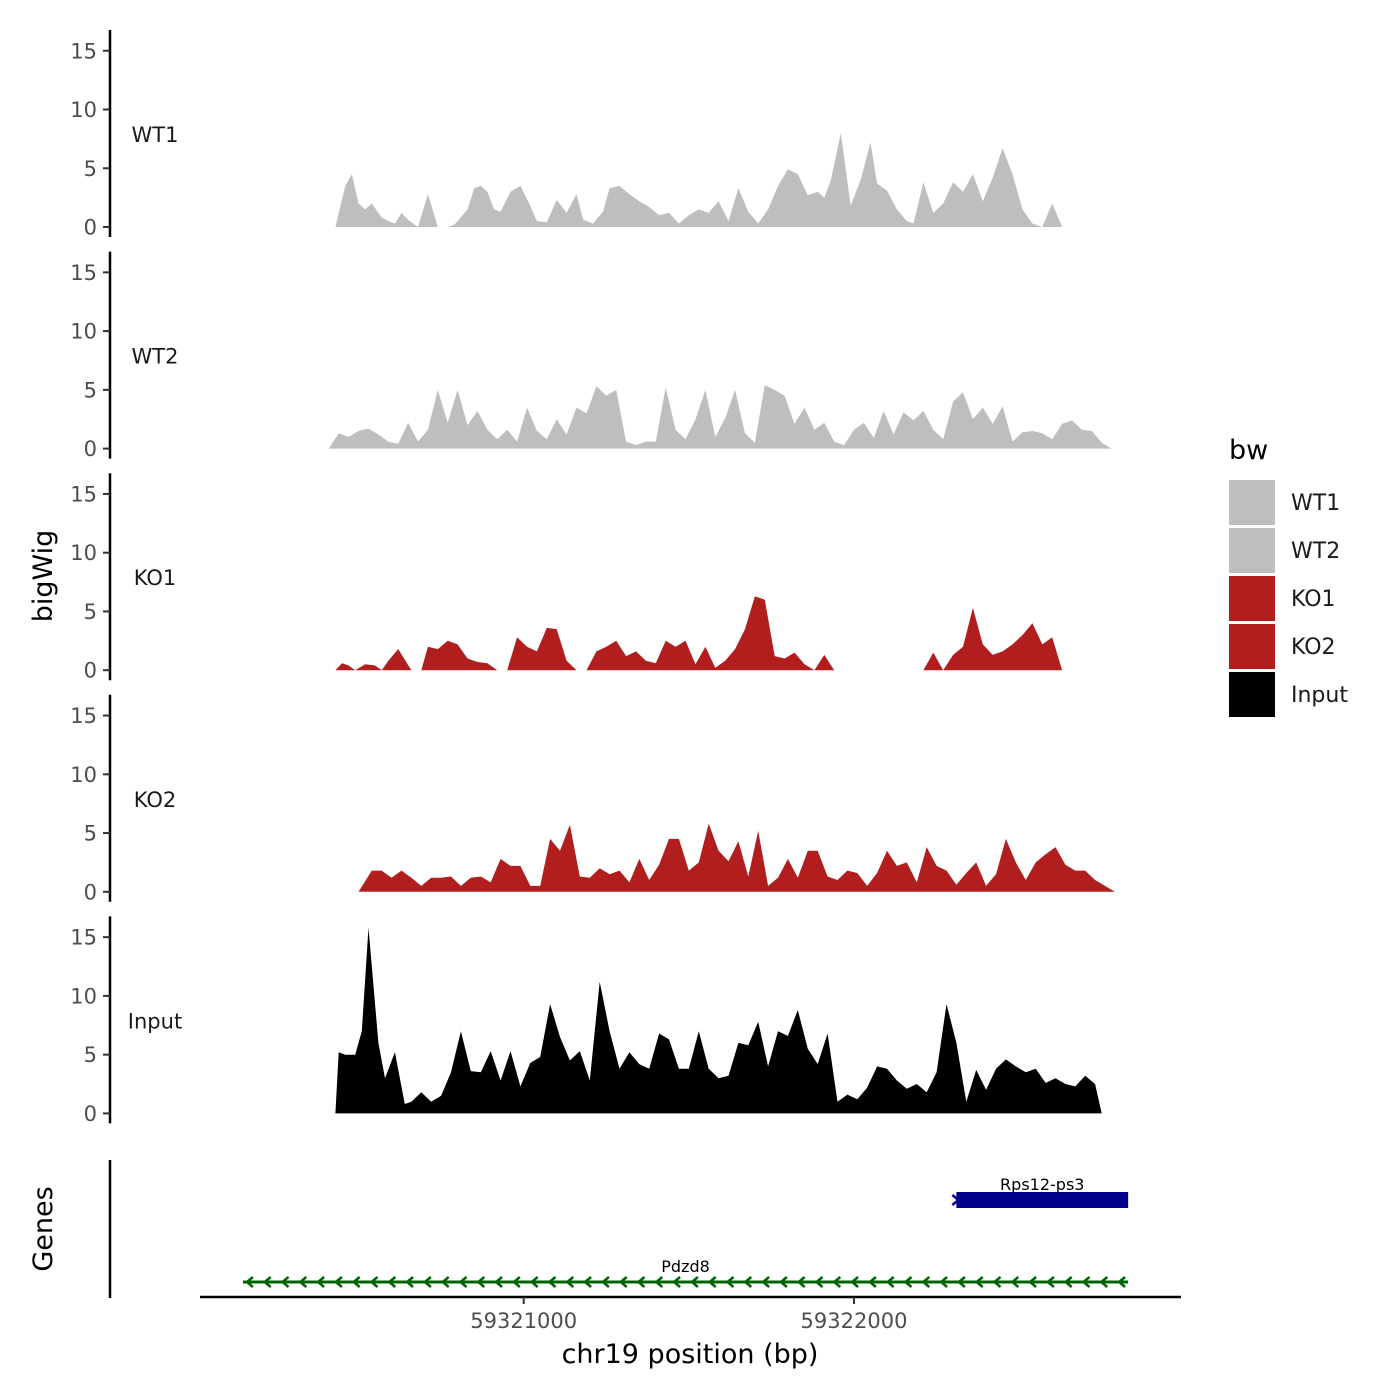 This screenshot has height=1400, width=1400. Describe the element at coordinates (690, 1354) in the screenshot. I see `x-axis-title: chr19 position (bp)` at that location.